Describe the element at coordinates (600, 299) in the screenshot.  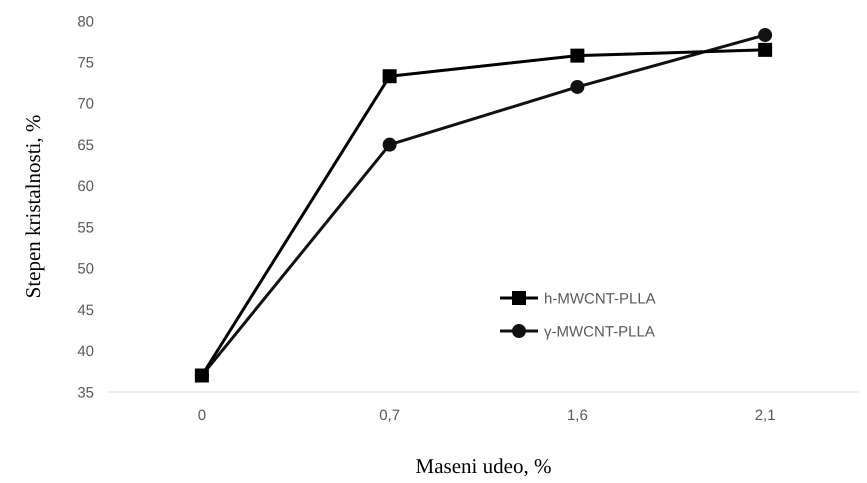
I see `legend-label: h-MWCNT-PLLA` at that location.